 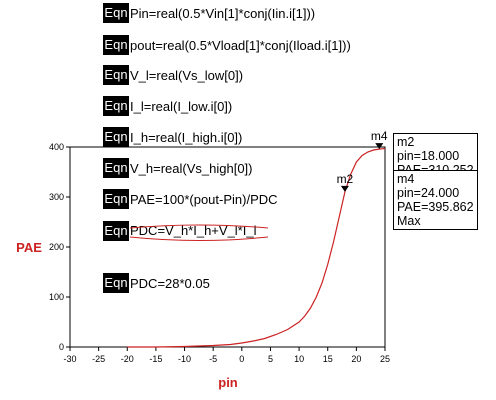 I want to click on y-tick-label: 200, so click(x=56, y=247).